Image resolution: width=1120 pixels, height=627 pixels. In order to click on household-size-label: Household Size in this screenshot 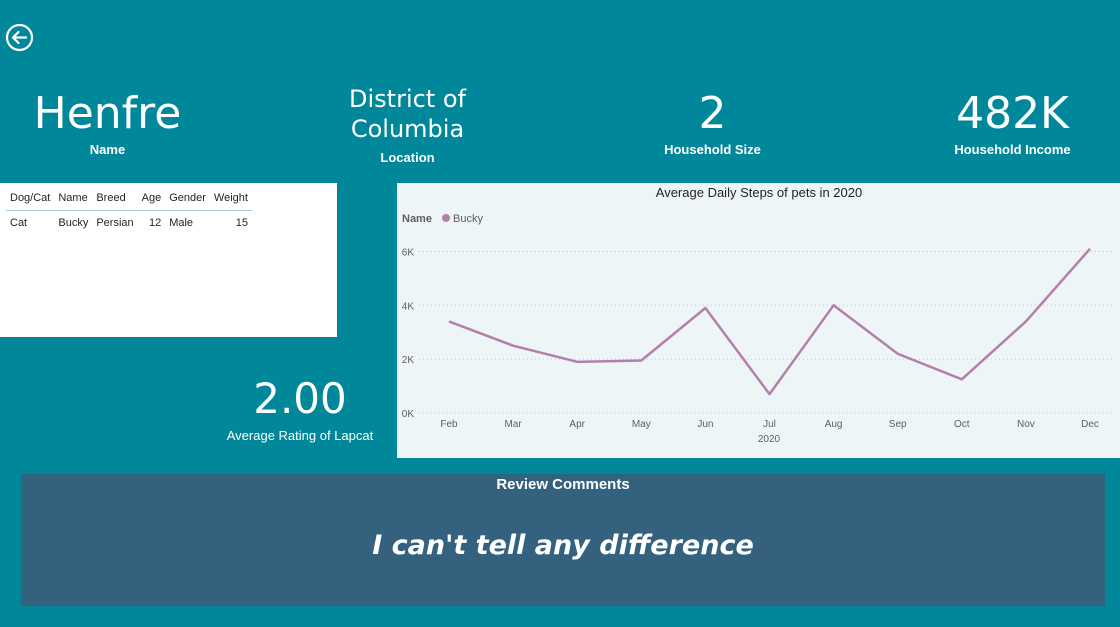, I will do `click(712, 149)`.